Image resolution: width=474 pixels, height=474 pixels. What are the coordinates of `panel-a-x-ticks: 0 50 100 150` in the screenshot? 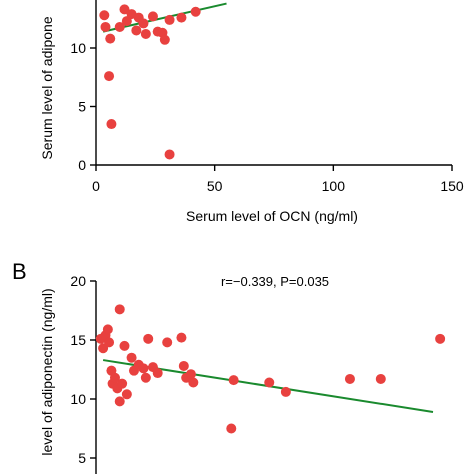 It's located at (278, 179).